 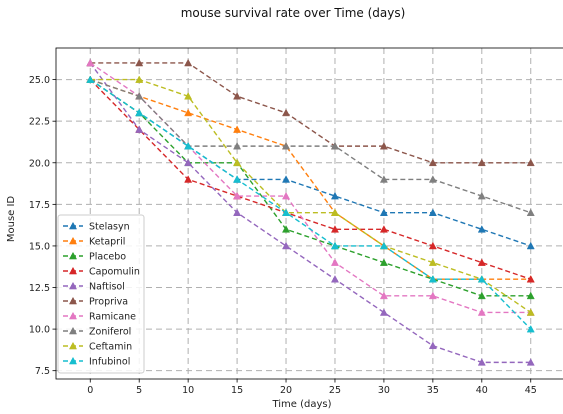 I want to click on legend-item: Ceftamin, so click(x=97, y=347).